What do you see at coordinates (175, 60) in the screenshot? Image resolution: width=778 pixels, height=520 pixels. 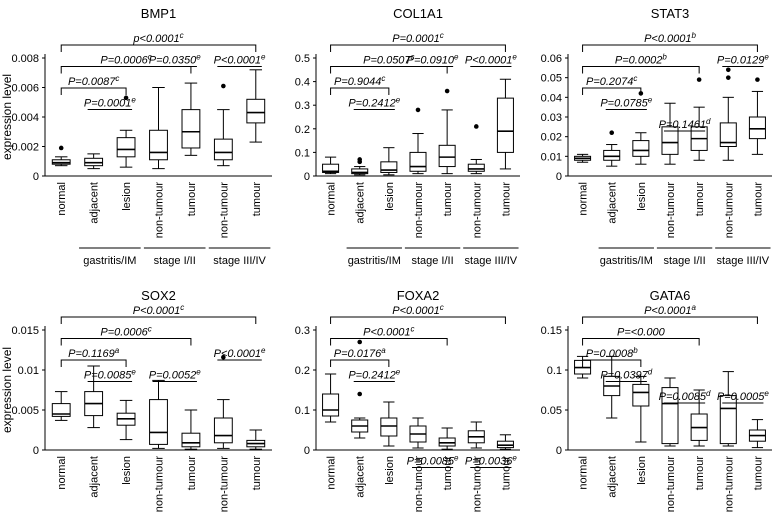 I see `comparison-label: P=0.0350e` at bounding box center [175, 60].